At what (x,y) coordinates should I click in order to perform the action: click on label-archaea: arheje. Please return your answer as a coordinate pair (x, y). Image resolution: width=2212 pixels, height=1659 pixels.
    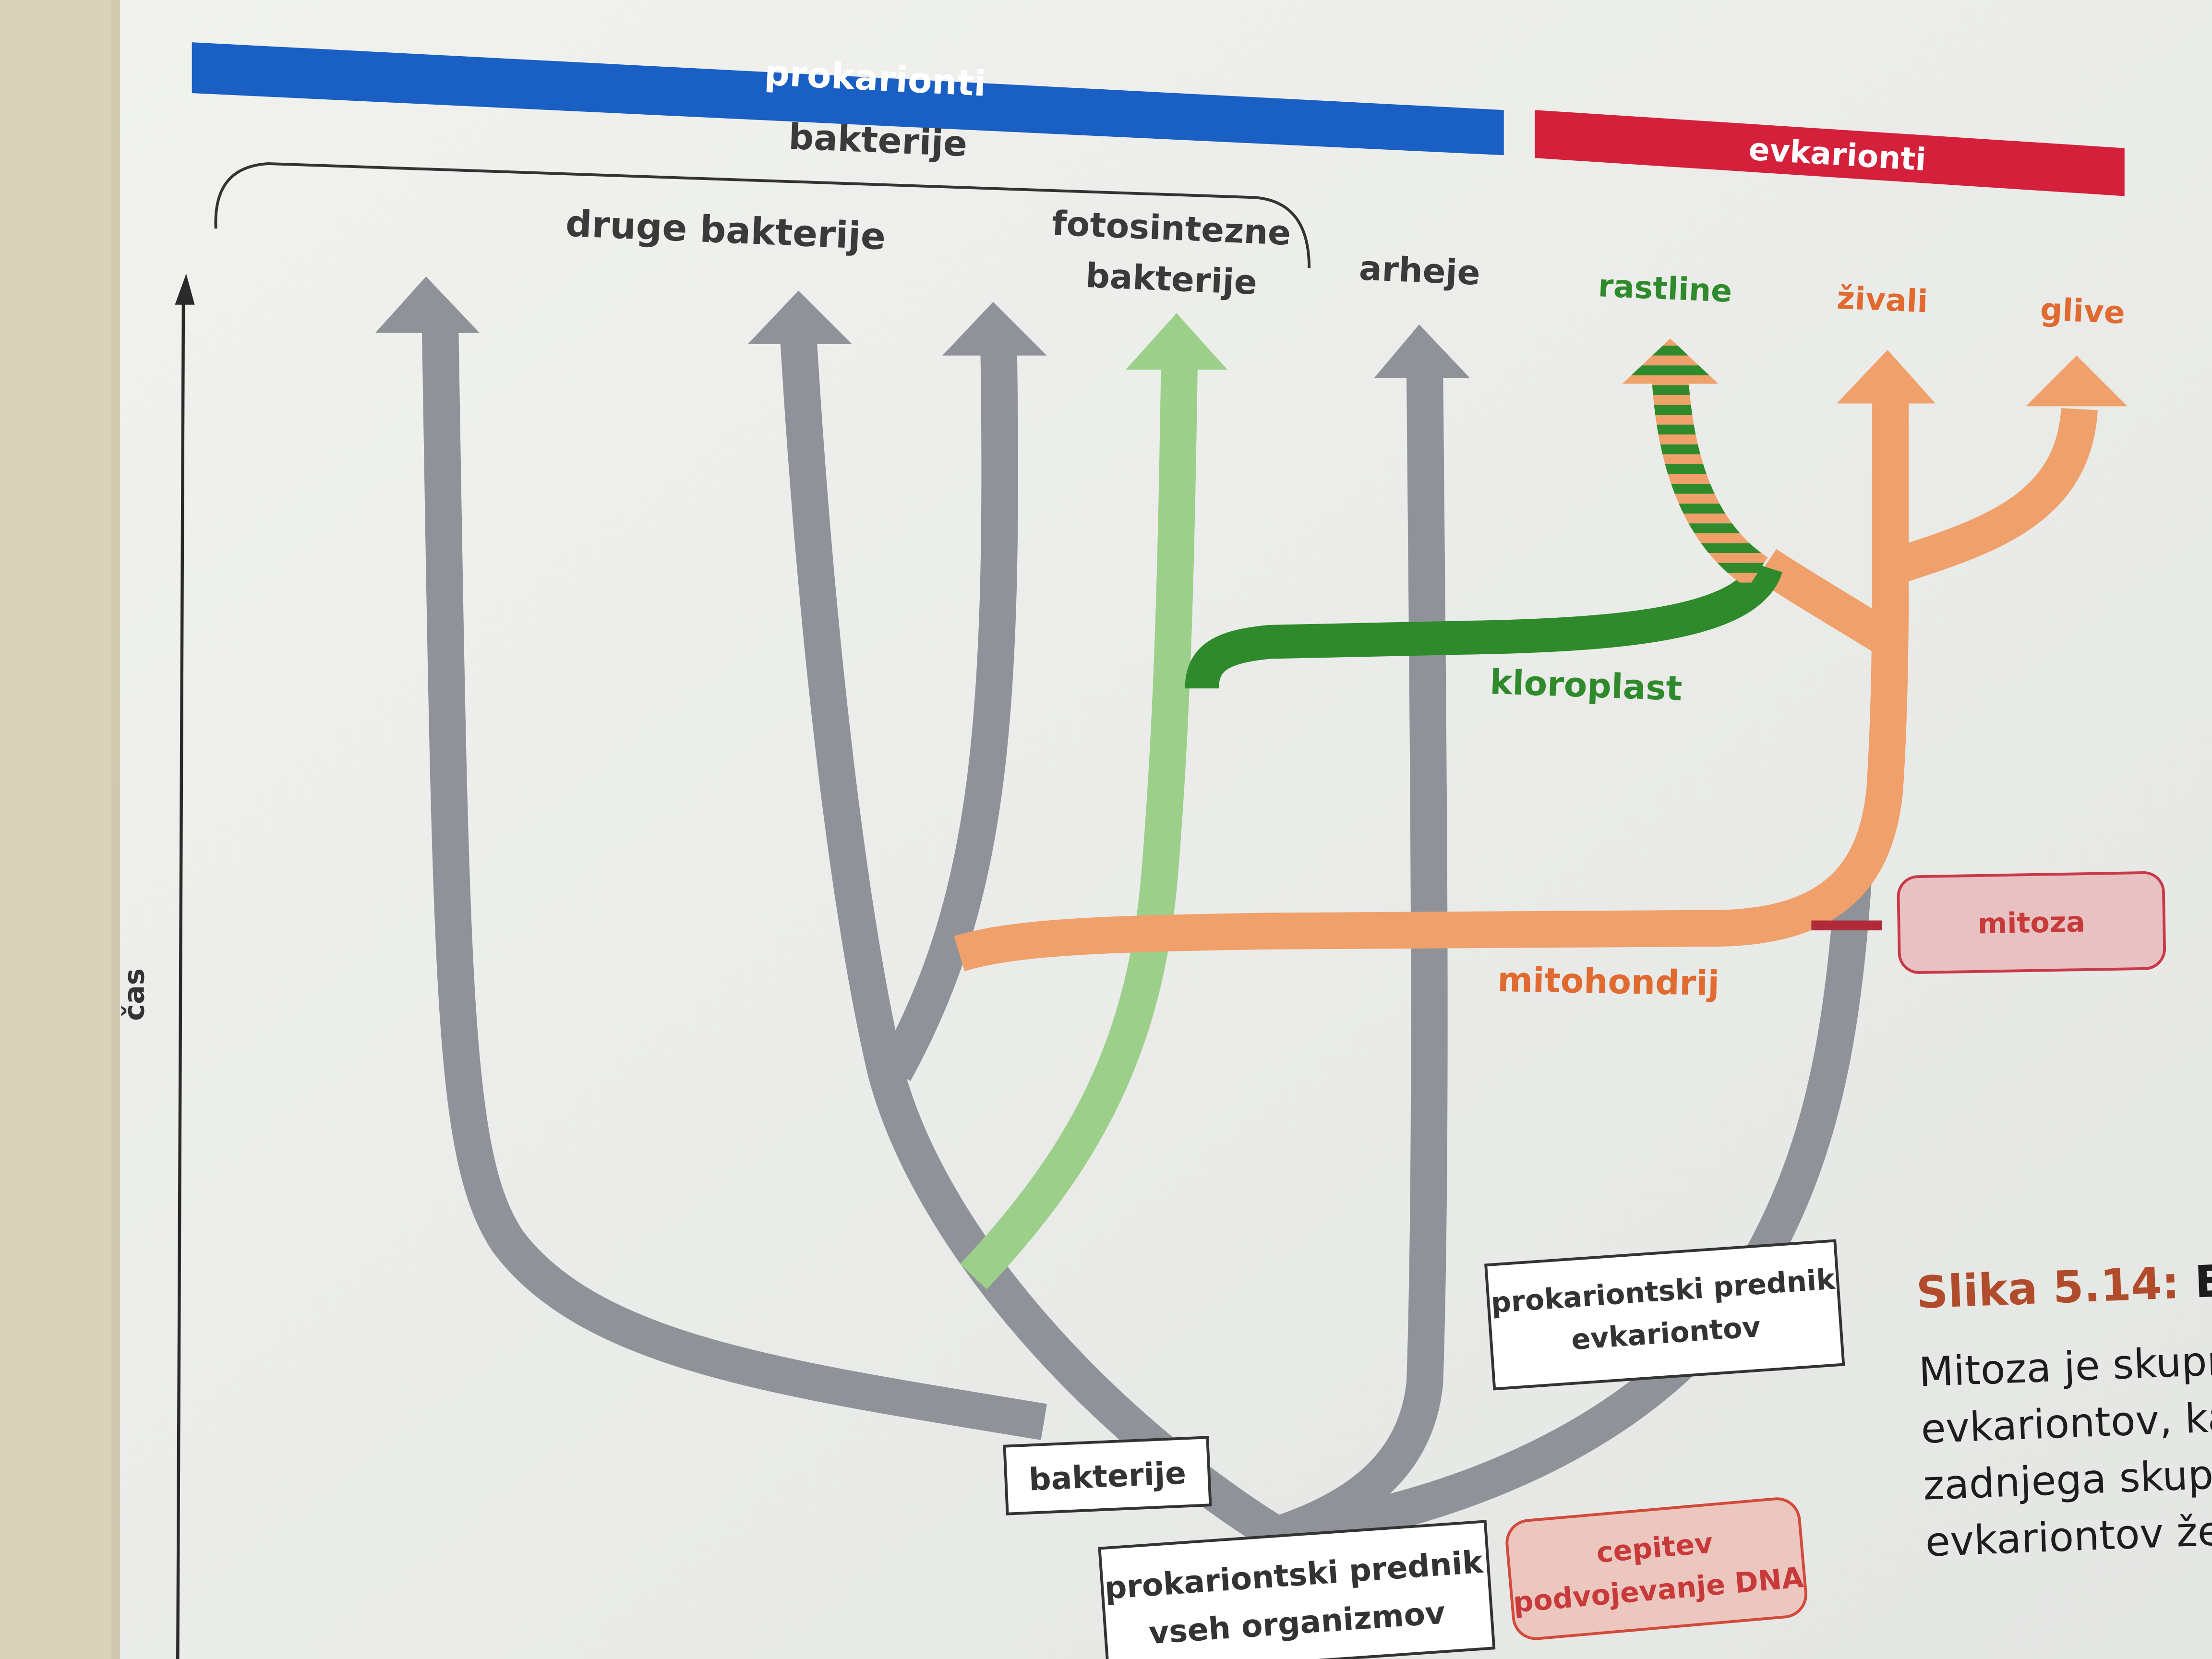
    Looking at the image, I should click on (1420, 271).